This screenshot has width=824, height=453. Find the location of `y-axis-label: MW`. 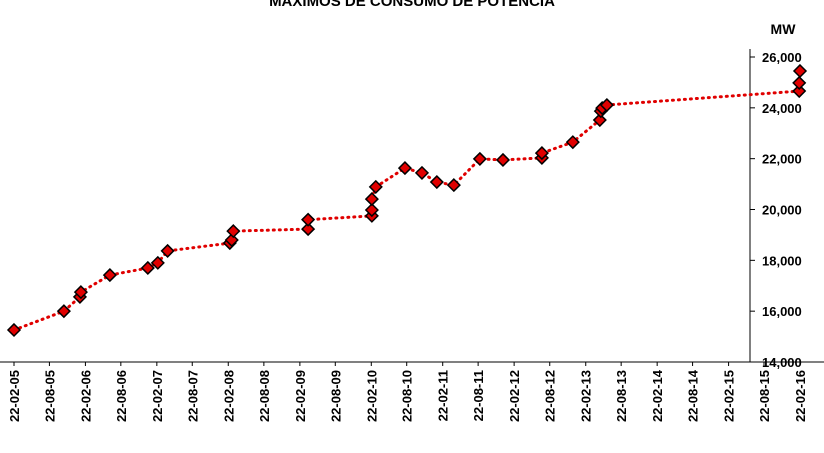

y-axis-label: MW is located at coordinates (784, 29).